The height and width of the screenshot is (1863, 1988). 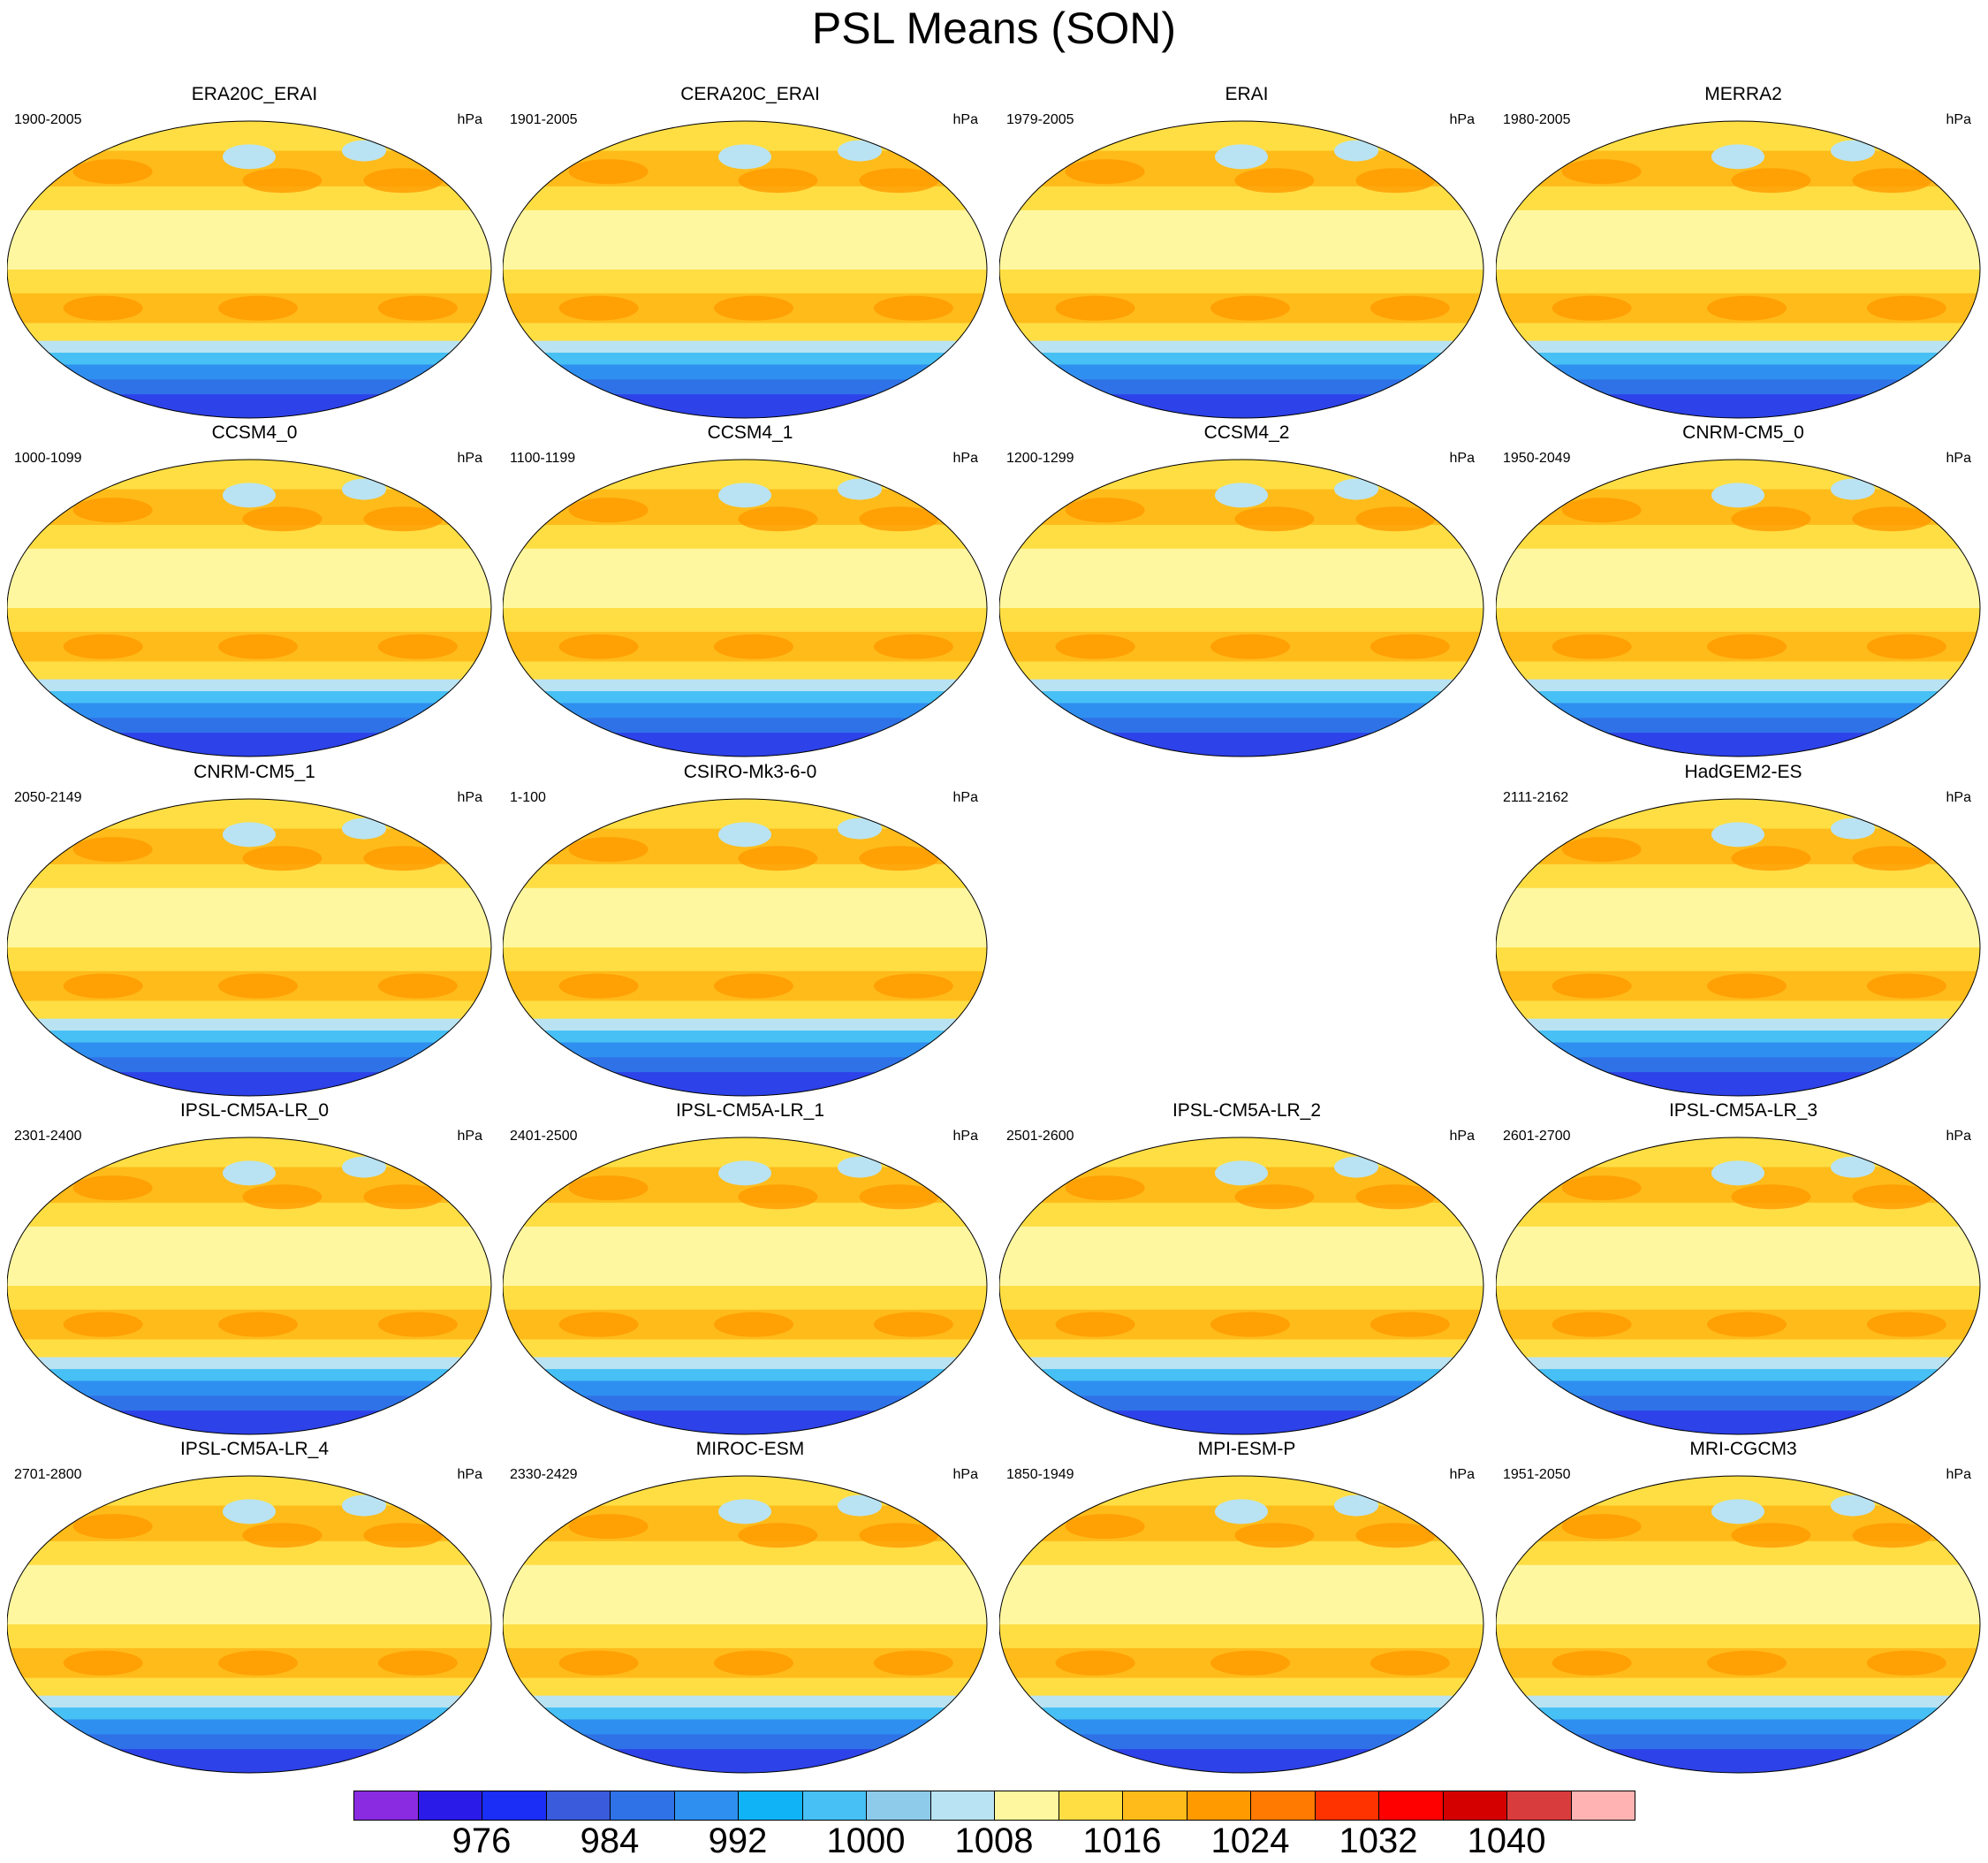 What do you see at coordinates (528, 797) in the screenshot?
I see `panel-period: 1-100` at bounding box center [528, 797].